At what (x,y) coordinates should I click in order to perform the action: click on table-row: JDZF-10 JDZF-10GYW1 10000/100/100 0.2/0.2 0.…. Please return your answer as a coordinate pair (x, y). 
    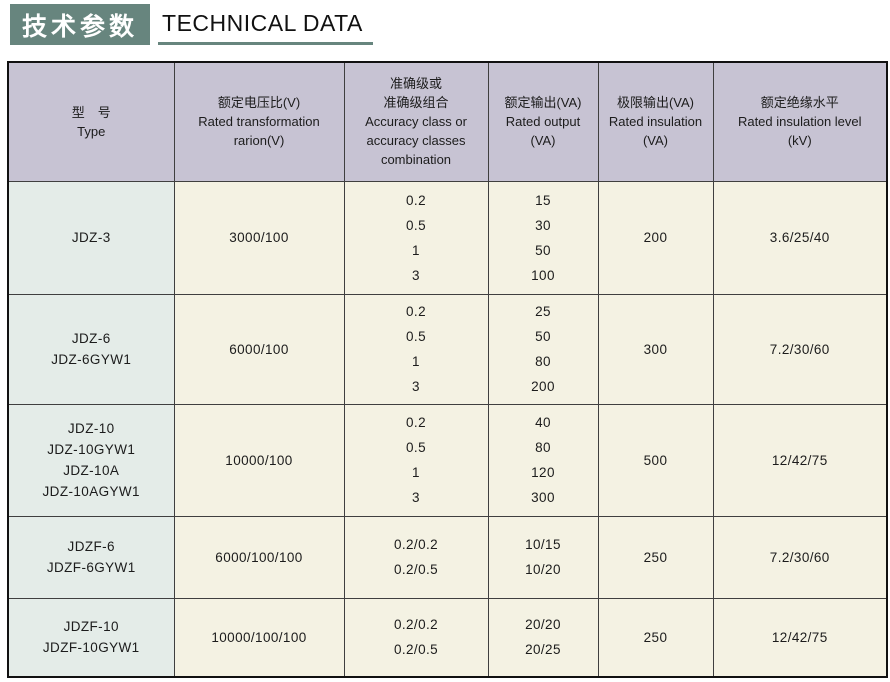
    Looking at the image, I should click on (447, 637).